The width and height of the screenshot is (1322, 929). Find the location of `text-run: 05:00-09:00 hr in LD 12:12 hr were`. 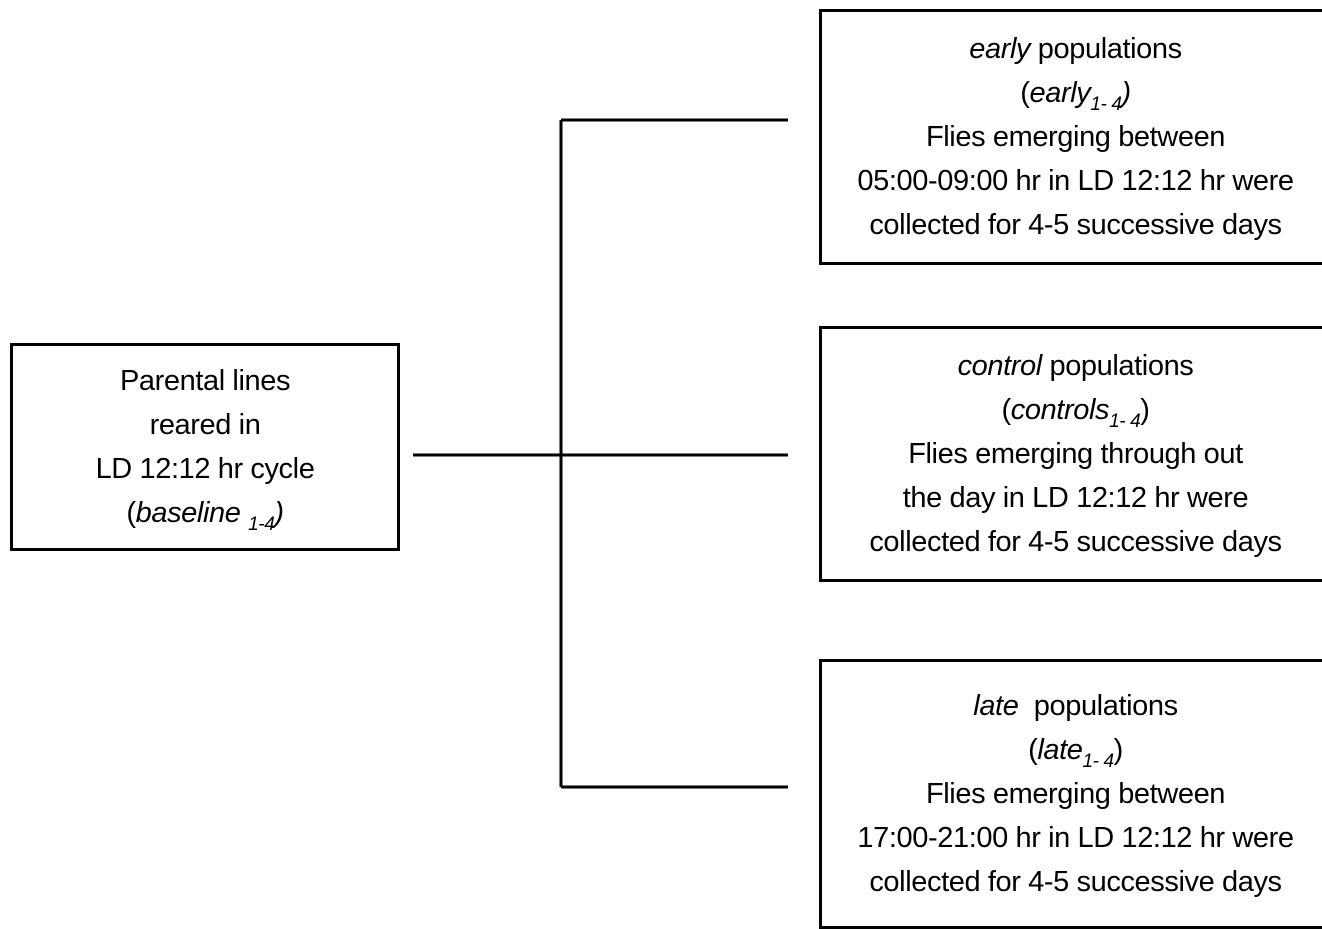

text-run: 05:00-09:00 hr in LD 12:12 hr were is located at coordinates (1075, 181).